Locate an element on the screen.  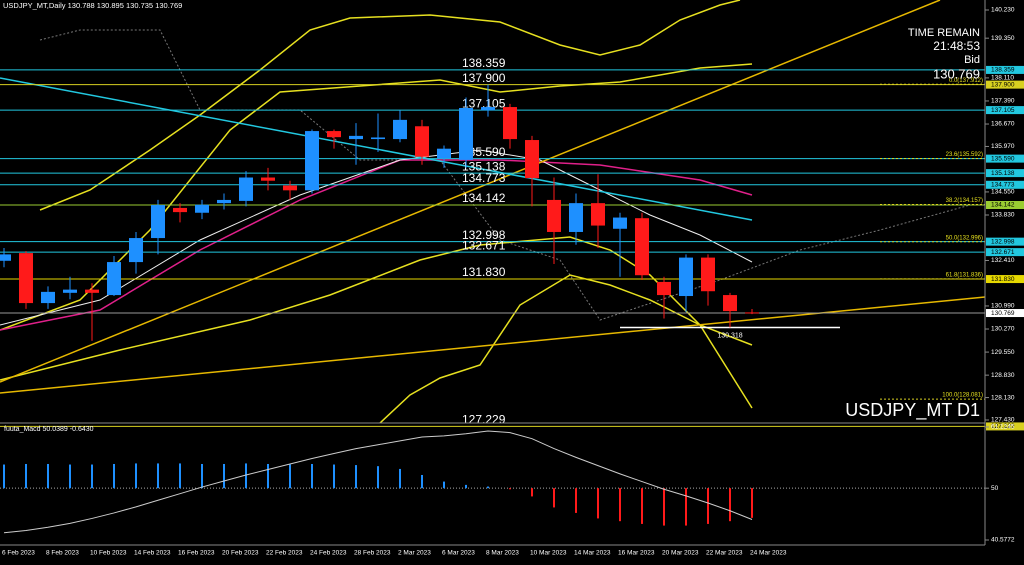
x-tick-label: 20 Mar 2023 is located at coordinates (680, 553).